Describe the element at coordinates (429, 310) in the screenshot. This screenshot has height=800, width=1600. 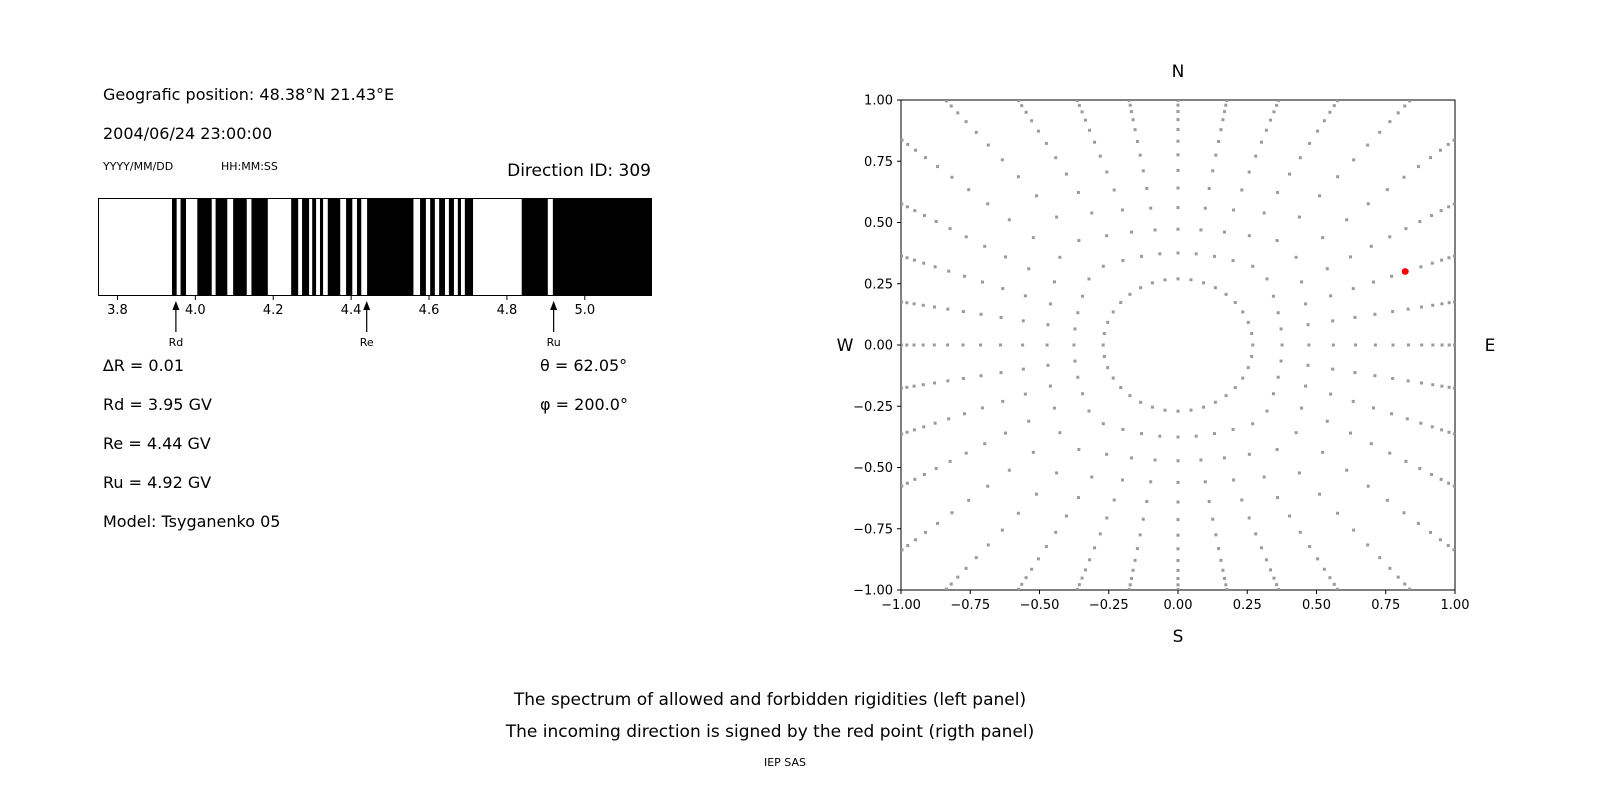
I see `svg-text: 4.6` at that location.